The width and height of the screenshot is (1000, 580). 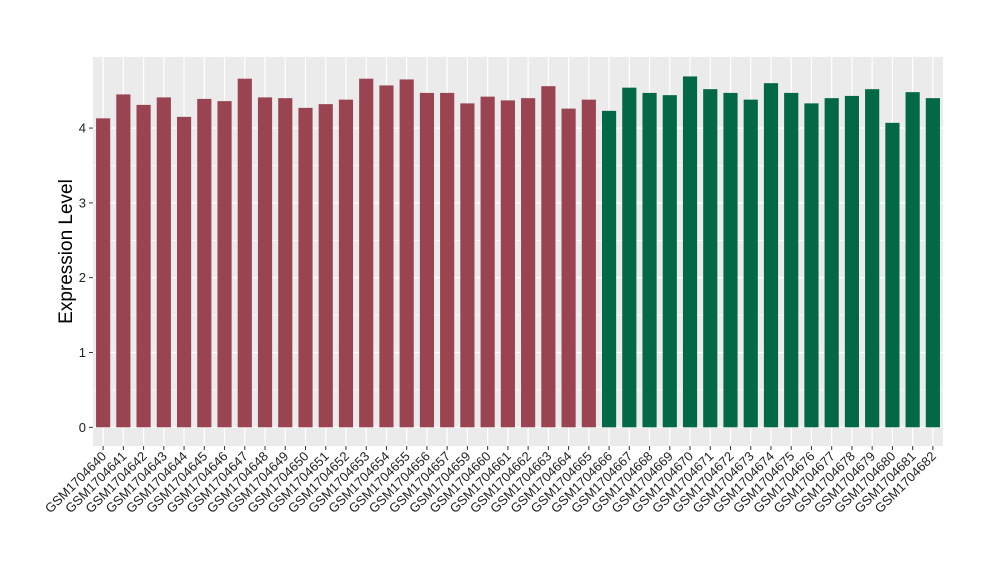 What do you see at coordinates (66, 251) in the screenshot?
I see `y-axis-title: Expression Level` at bounding box center [66, 251].